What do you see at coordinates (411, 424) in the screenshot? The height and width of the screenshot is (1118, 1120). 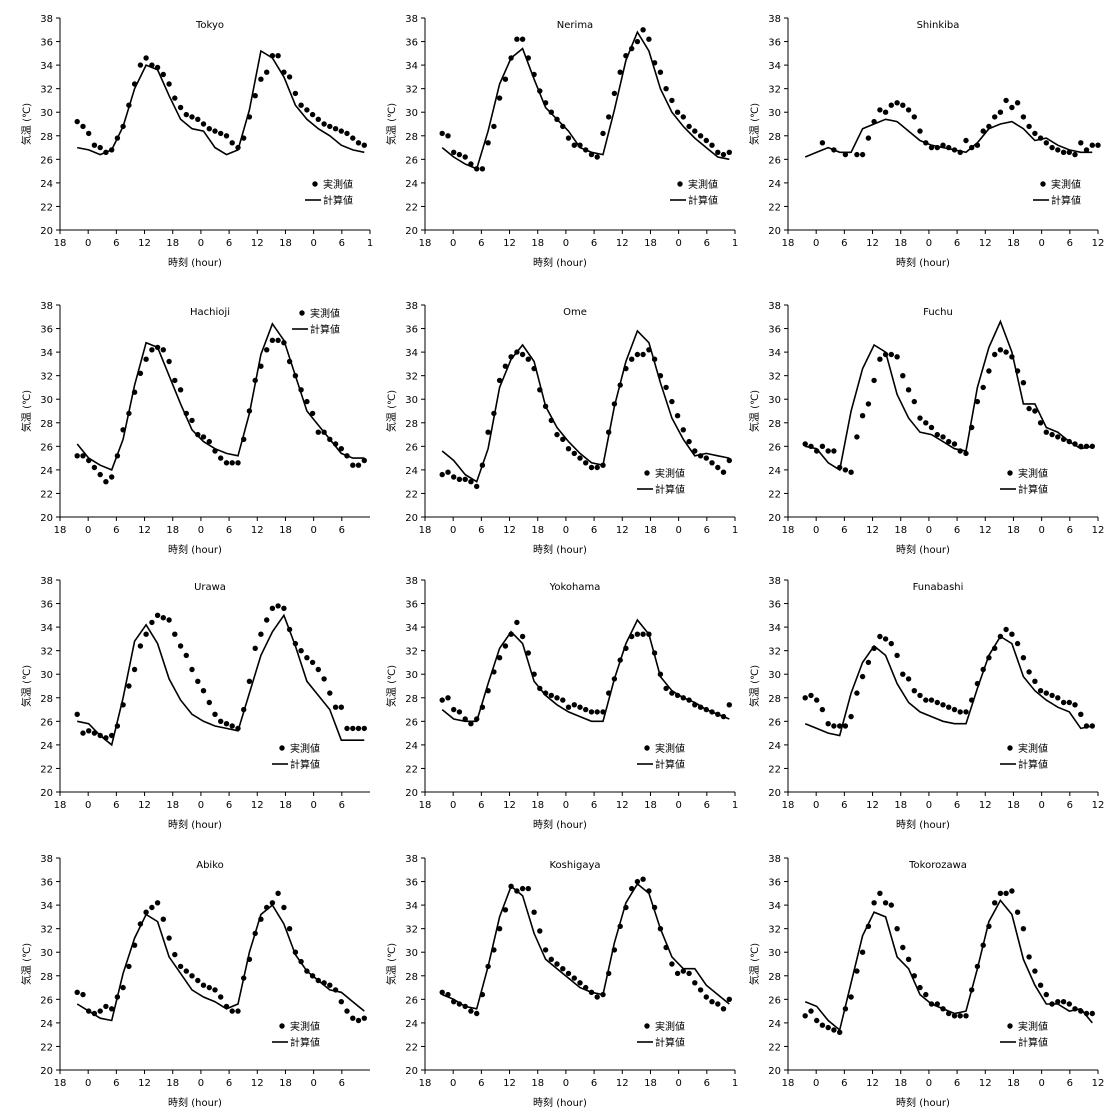 I see `y-tick-label: 28` at bounding box center [411, 424].